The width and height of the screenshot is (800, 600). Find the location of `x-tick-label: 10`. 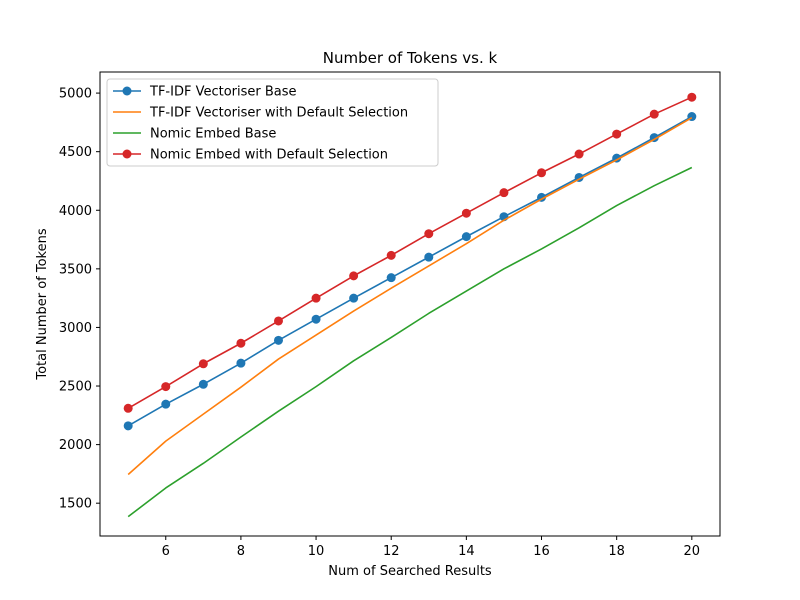

x-tick-label: 10 is located at coordinates (316, 551).